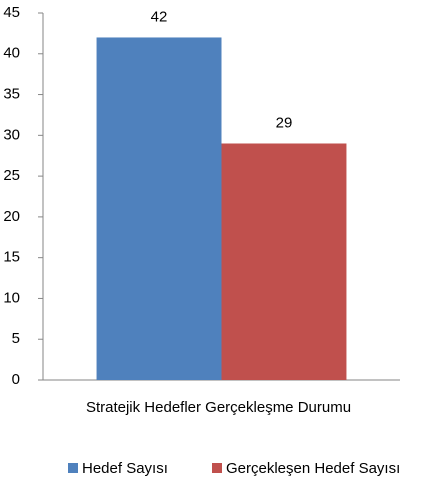 This screenshot has height=486, width=429. Describe the element at coordinates (11, 257) in the screenshot. I see `y-tick-label: 15` at that location.